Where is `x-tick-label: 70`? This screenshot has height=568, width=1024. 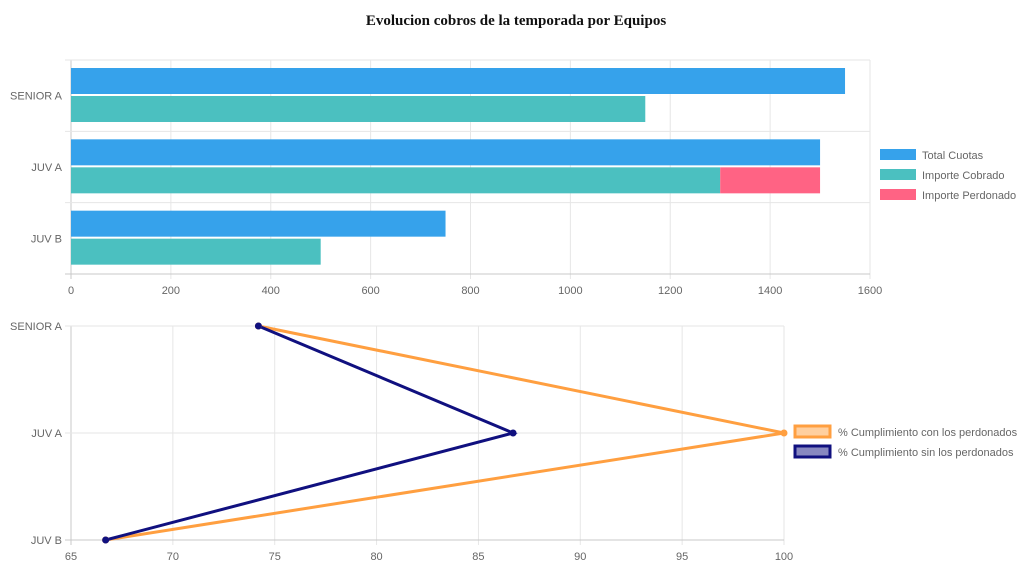 x-tick-label: 70 is located at coordinates (173, 557).